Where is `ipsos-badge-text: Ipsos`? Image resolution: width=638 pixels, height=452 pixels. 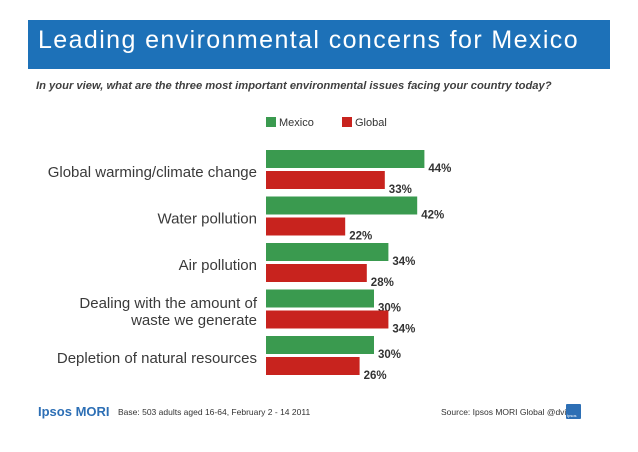
ipsos-badge-text: Ipsos is located at coordinates (572, 415).